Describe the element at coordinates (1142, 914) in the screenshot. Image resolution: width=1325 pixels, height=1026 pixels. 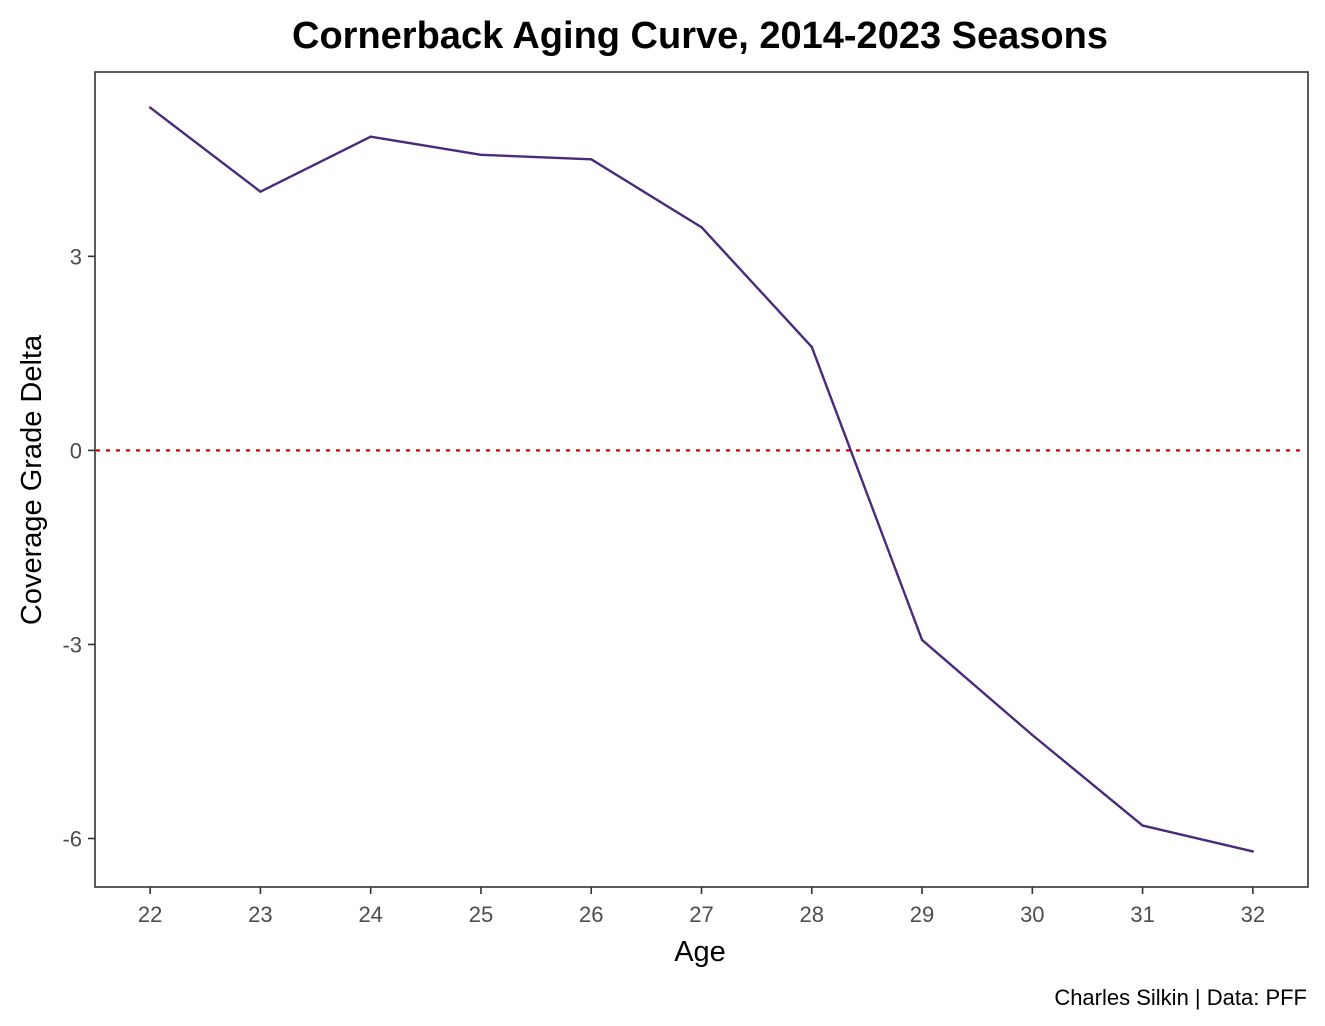
I see `x-tick-label: 31` at that location.